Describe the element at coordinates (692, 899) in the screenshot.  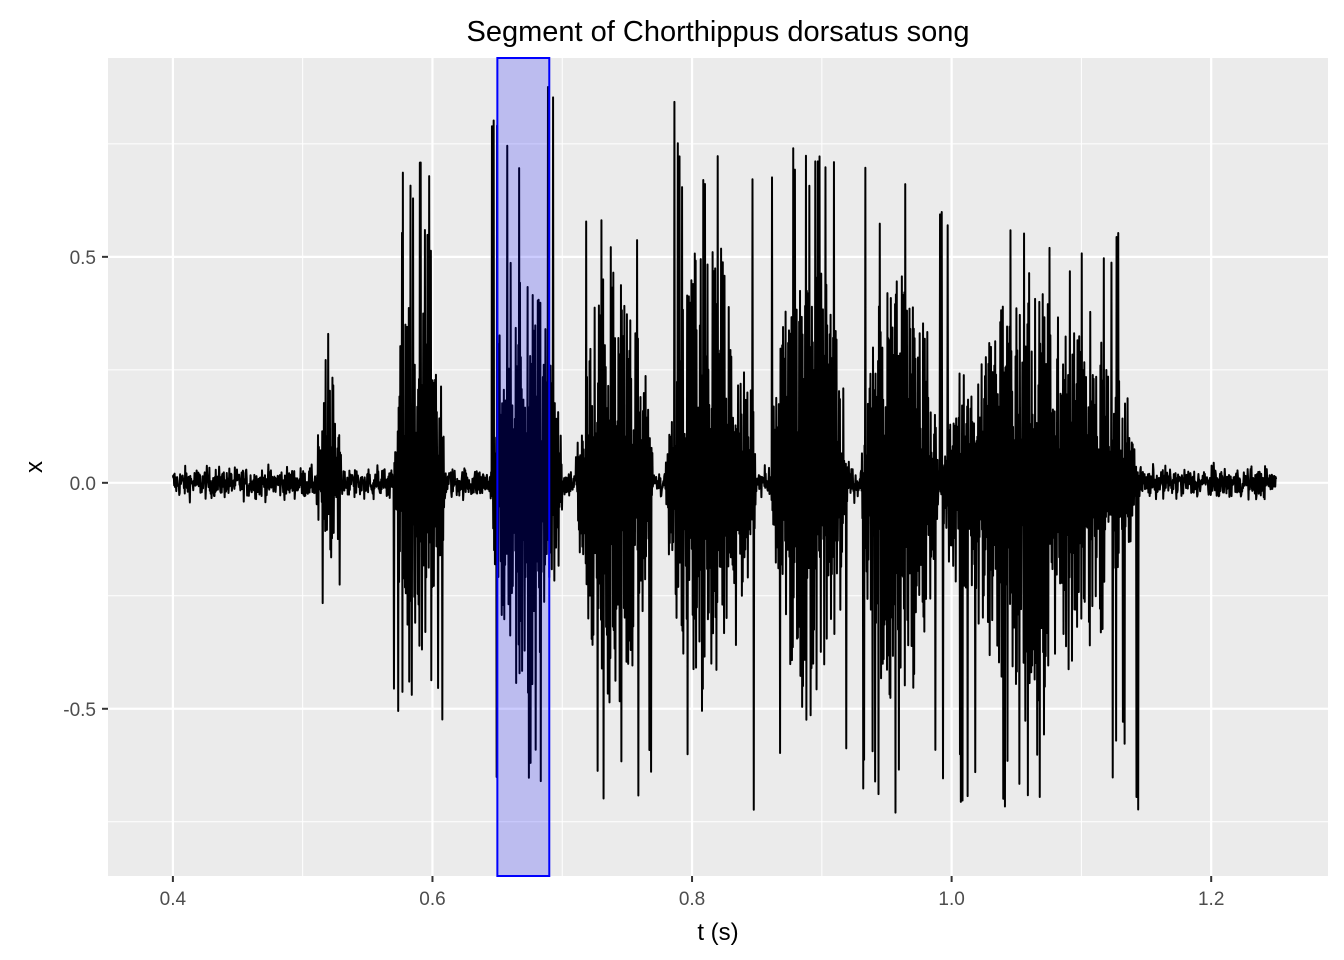
I see `x-tick-label: 0.8` at that location.